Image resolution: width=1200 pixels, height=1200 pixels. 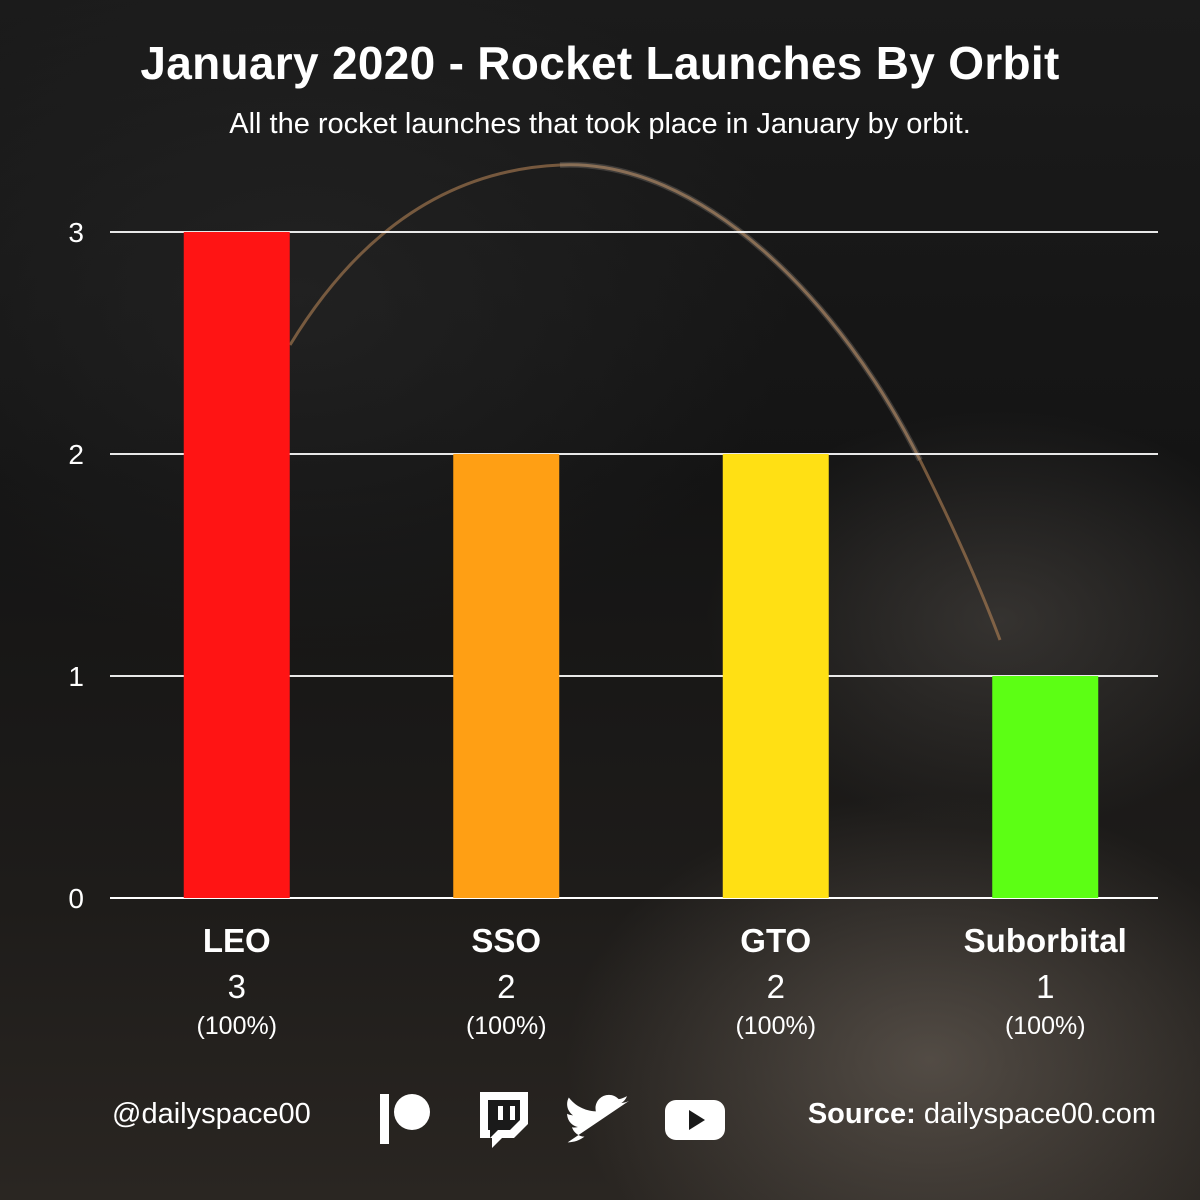 I want to click on x-tick-label: GTO, so click(x=775, y=940).